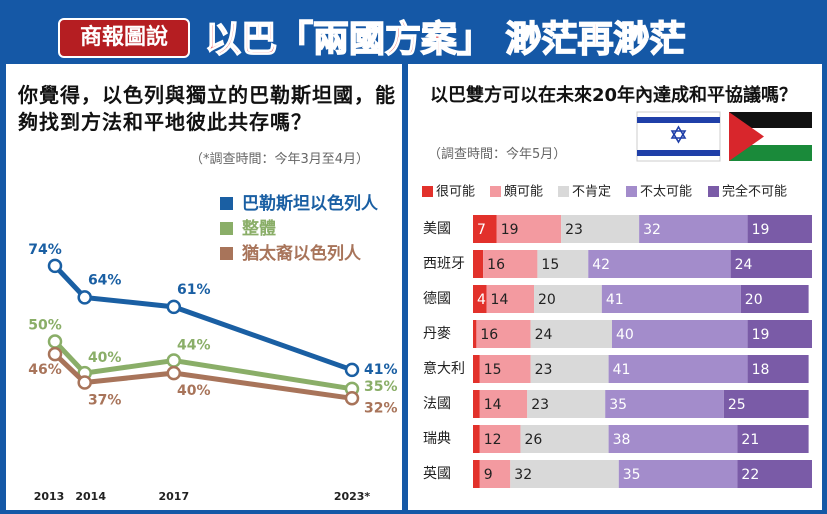 This screenshot has height=514, width=827. Describe the element at coordinates (124, 38) in the screenshot. I see `logo: 商報圖說` at that location.